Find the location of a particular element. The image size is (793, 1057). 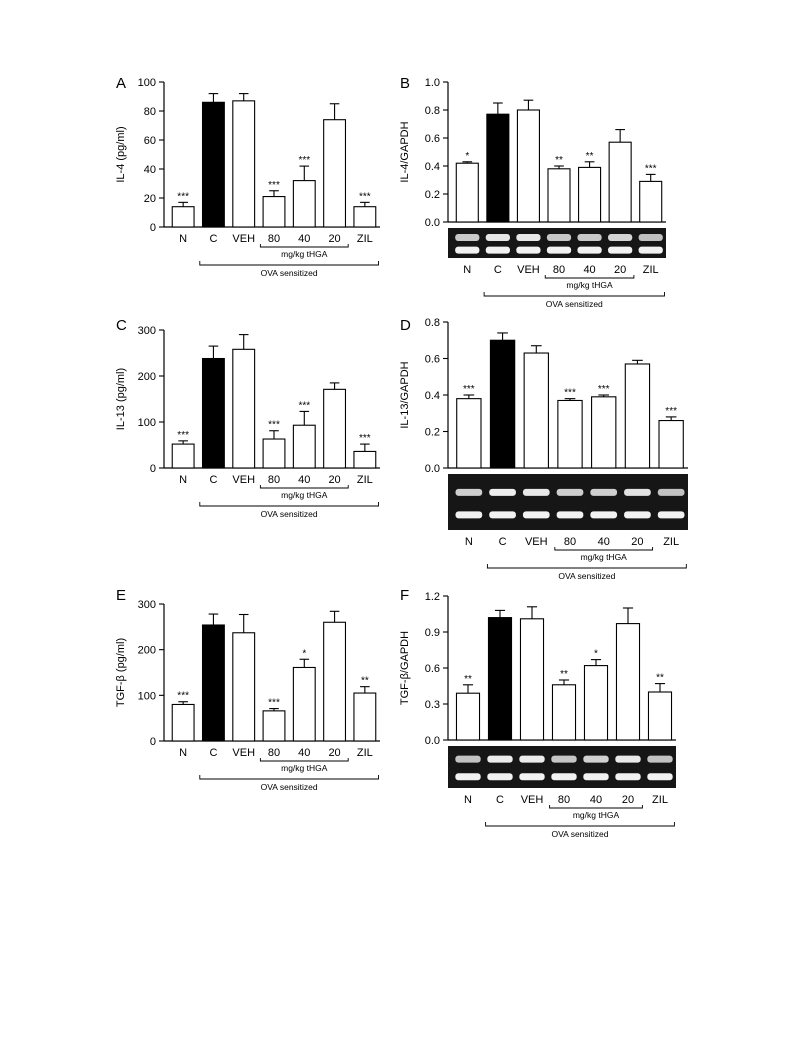

panel-letter: B is located at coordinates (405, 83).